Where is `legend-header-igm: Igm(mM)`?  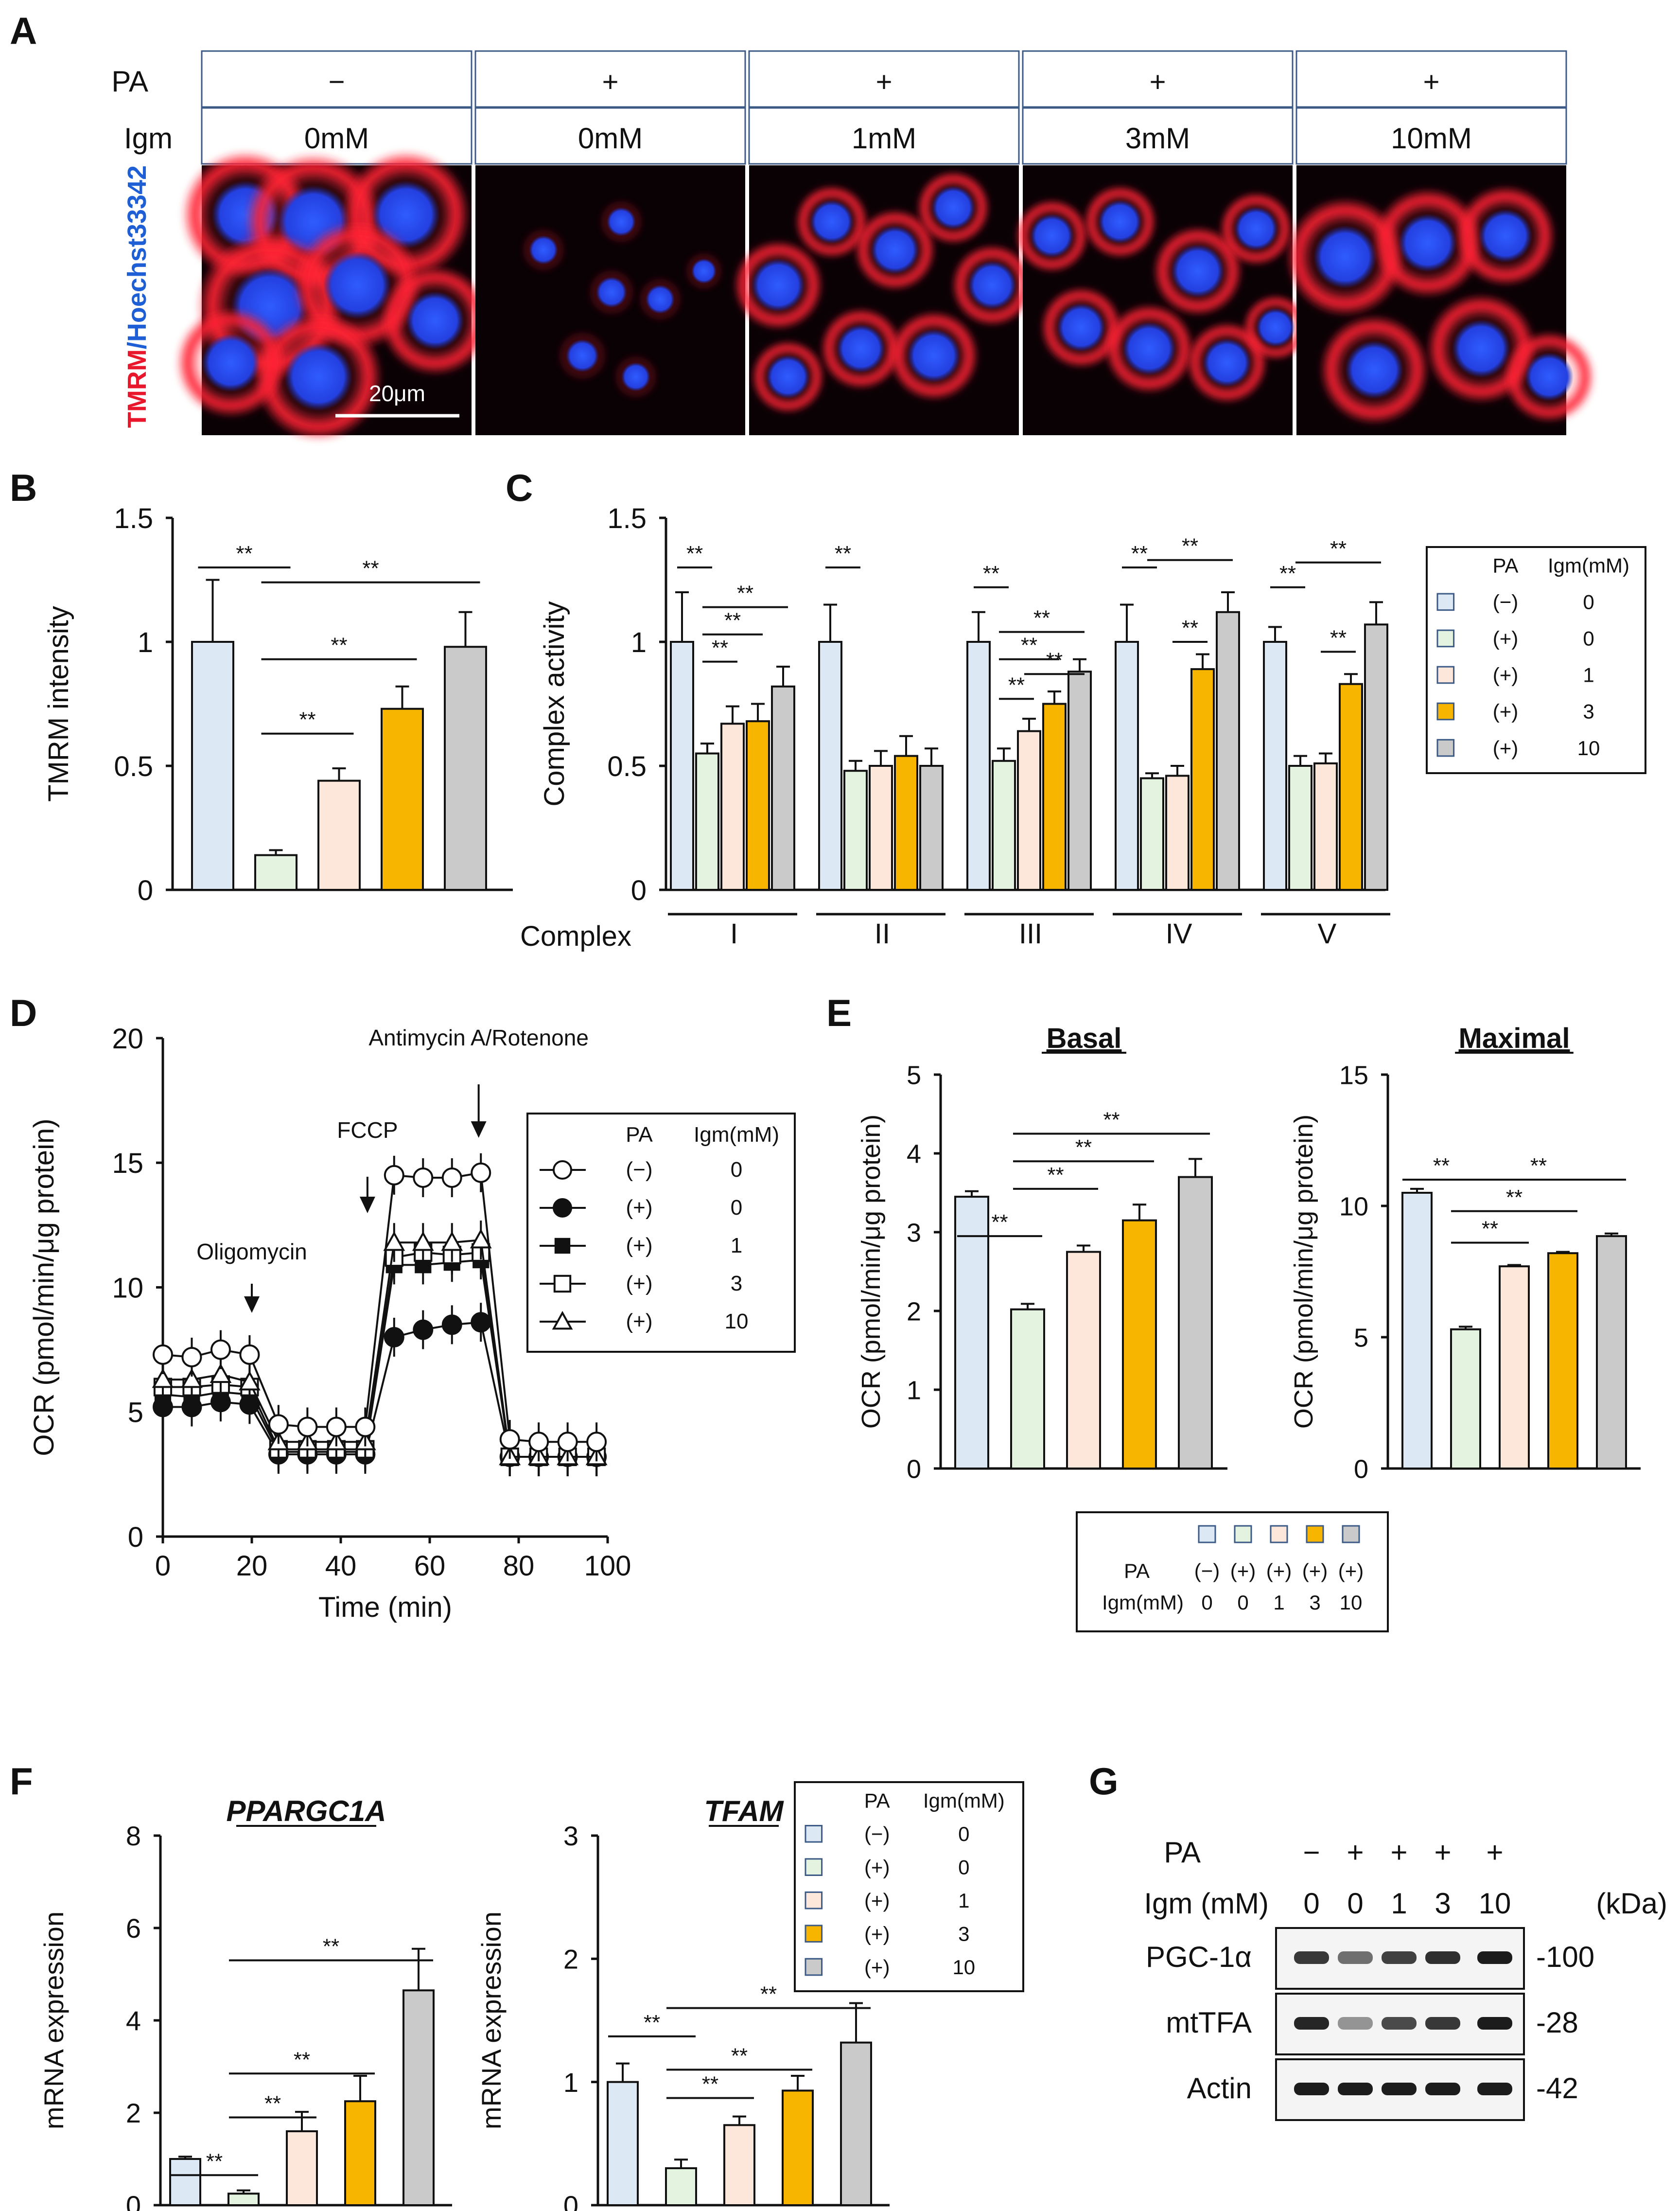
legend-header-igm: Igm(mM) is located at coordinates (964, 1800).